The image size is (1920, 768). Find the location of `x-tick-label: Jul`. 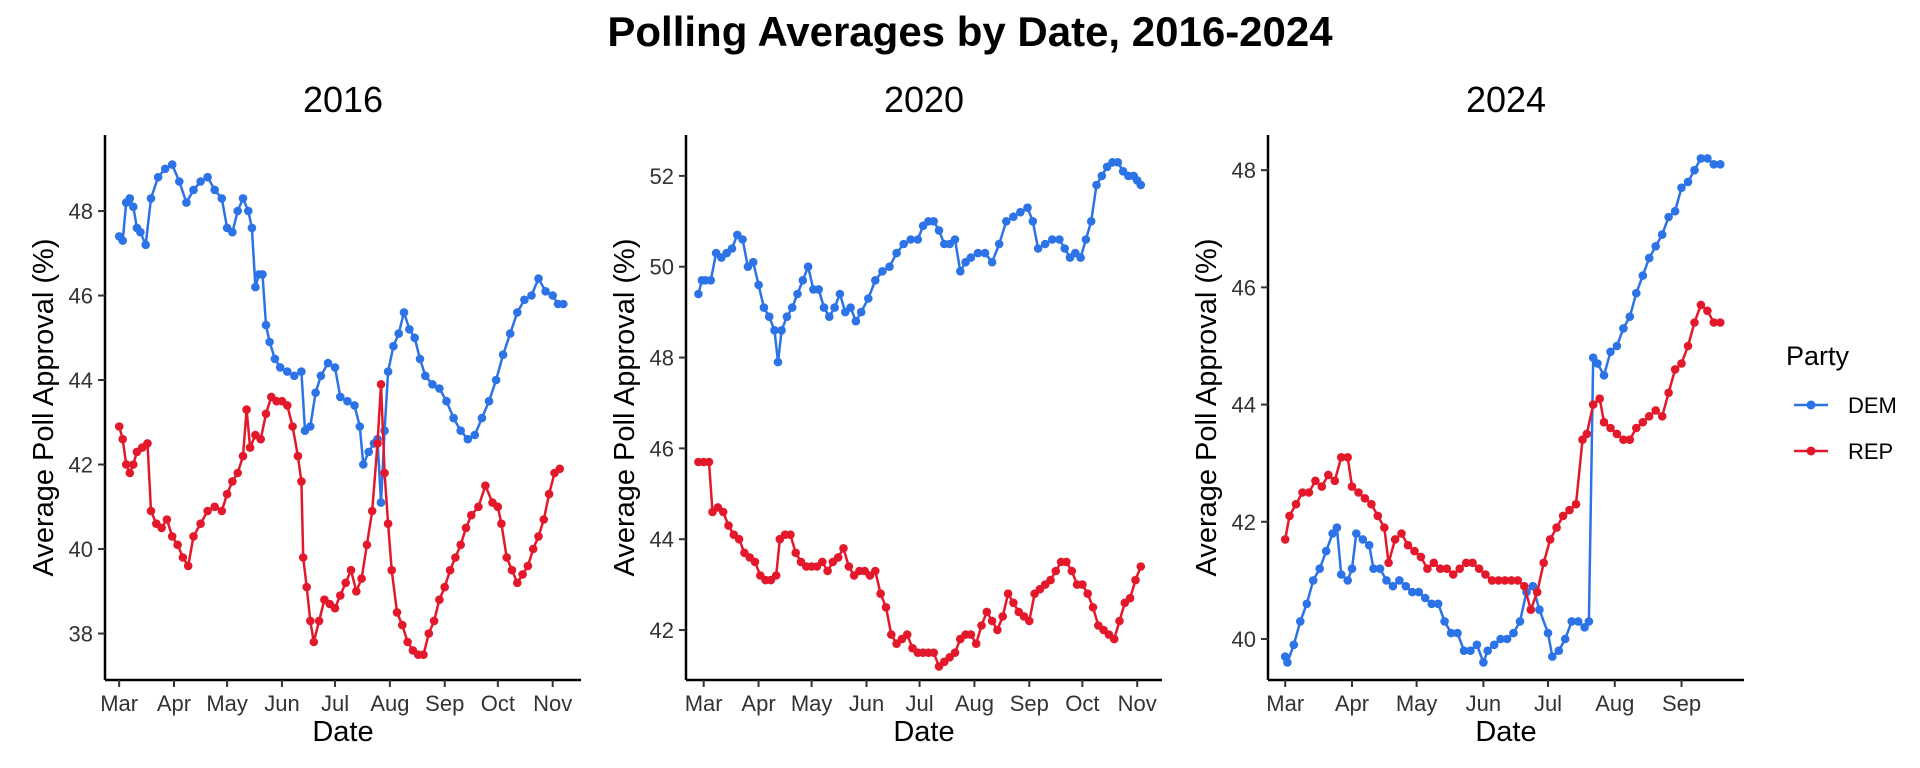

x-tick-label: Jul is located at coordinates (920, 703).